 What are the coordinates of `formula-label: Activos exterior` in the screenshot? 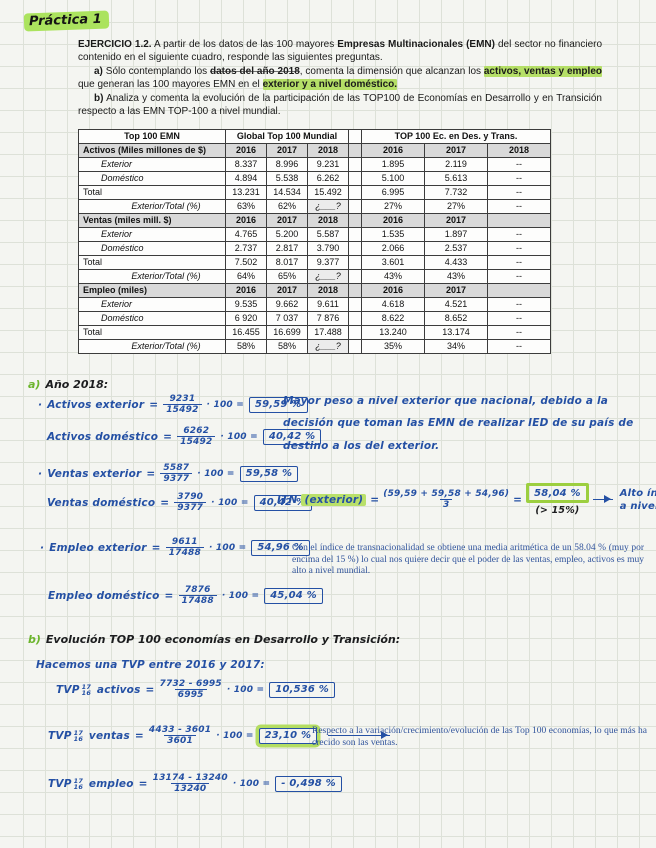 It's located at (96, 404).